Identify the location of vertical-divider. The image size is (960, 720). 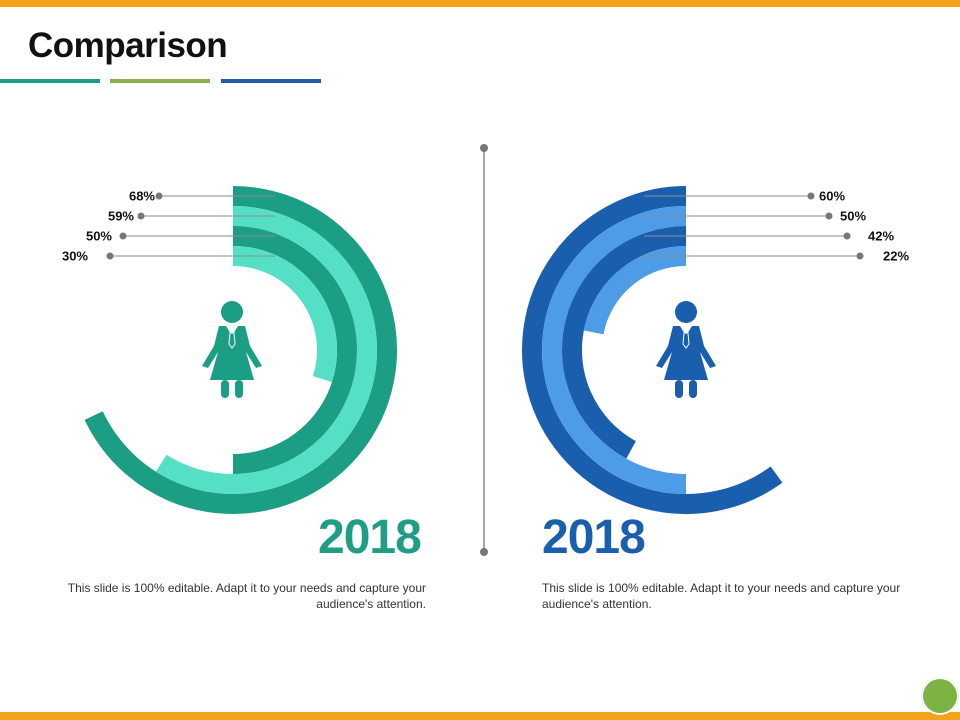
(484, 350).